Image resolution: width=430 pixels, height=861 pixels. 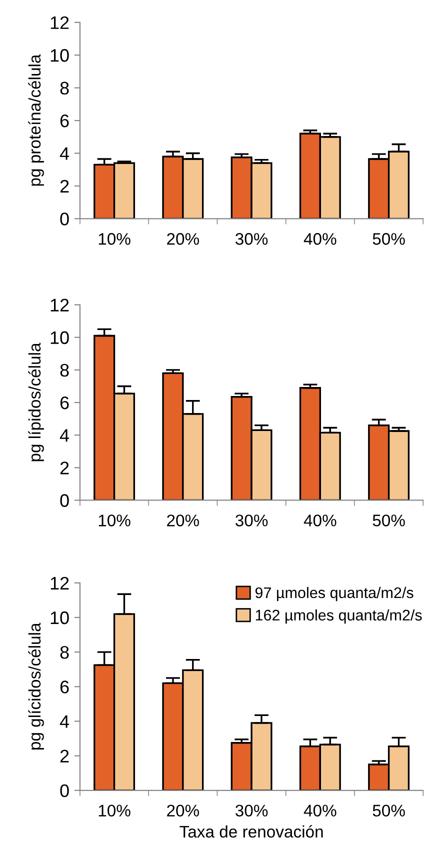 I want to click on y-axis-title: pg lípidos/célula, so click(x=36, y=402).